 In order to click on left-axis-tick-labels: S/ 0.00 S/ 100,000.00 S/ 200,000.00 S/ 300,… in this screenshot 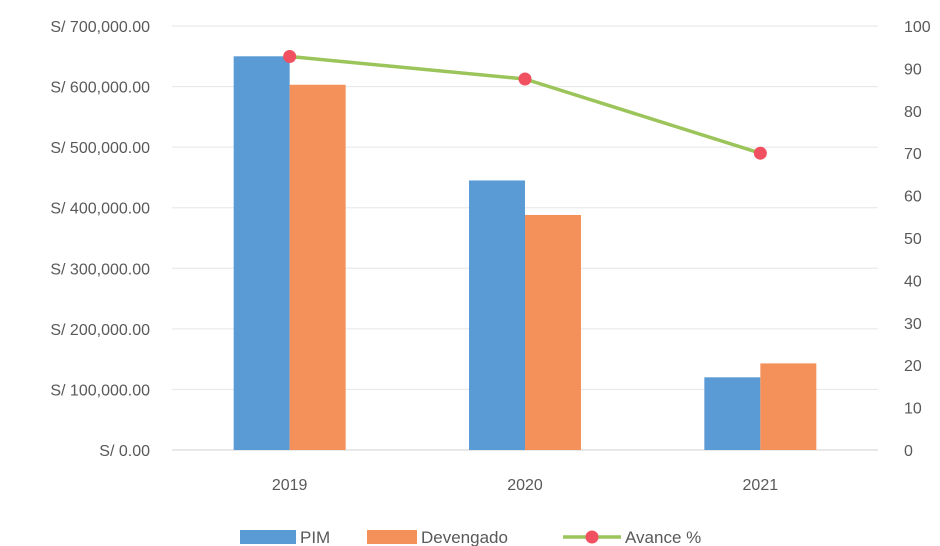, I will do `click(100, 239)`.